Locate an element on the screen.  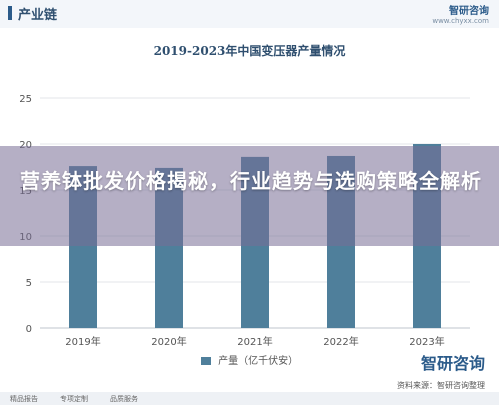
footer-link-service: 品质服务 is located at coordinates (124, 399).